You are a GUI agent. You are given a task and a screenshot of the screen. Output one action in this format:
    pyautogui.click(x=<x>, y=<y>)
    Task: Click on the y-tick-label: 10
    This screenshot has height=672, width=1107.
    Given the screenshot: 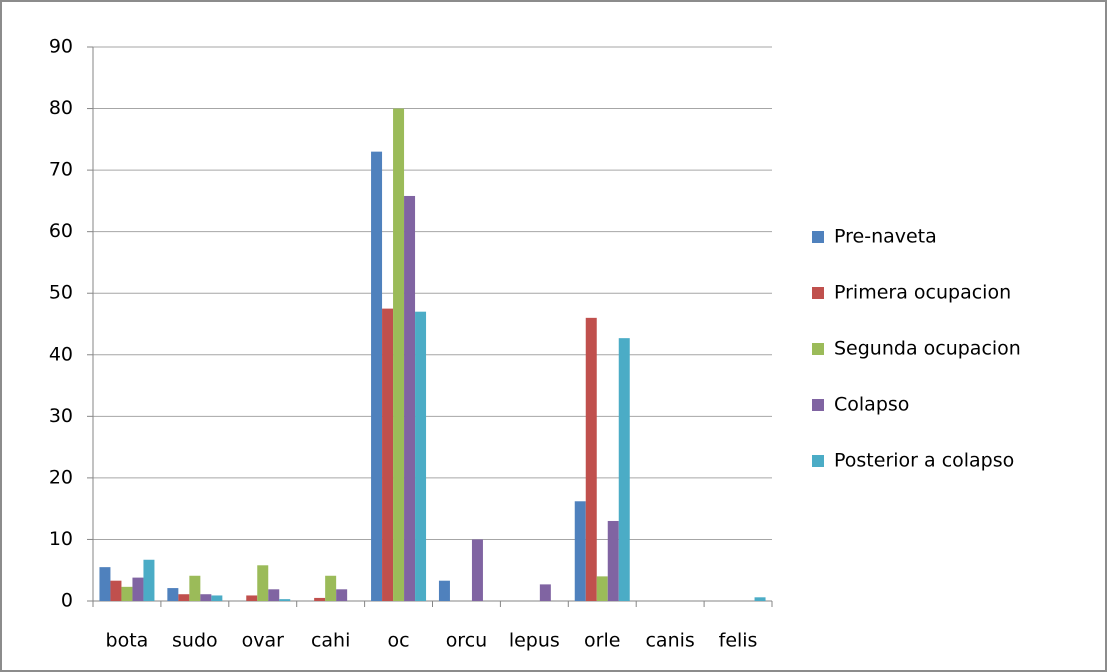 What is the action you would take?
    pyautogui.click(x=61, y=539)
    